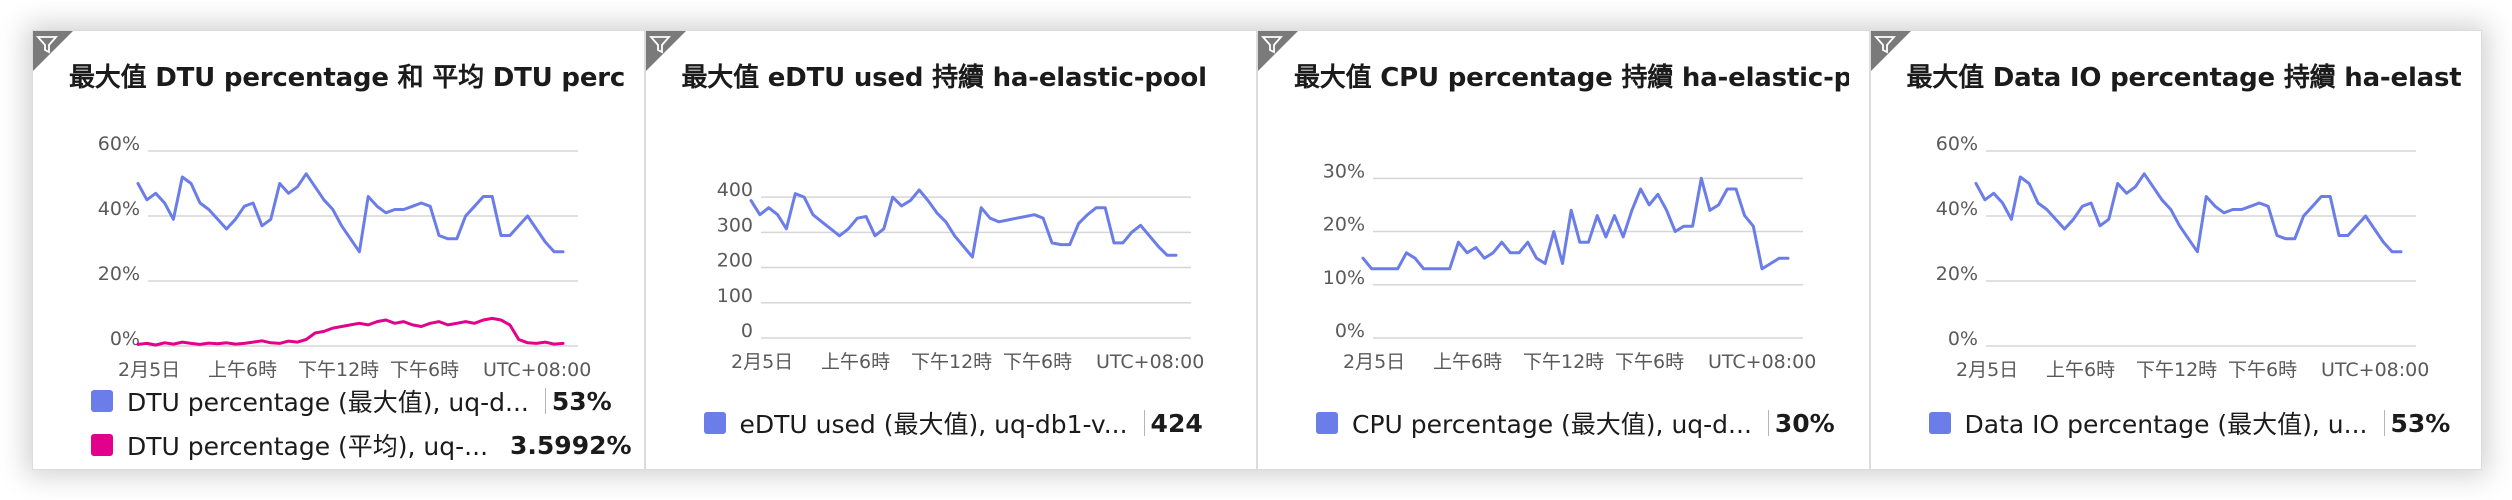 This screenshot has height=500, width=2512. I want to click on legend-item: DTU percentage (最大值), uq-d... 53%, so click(357, 401).